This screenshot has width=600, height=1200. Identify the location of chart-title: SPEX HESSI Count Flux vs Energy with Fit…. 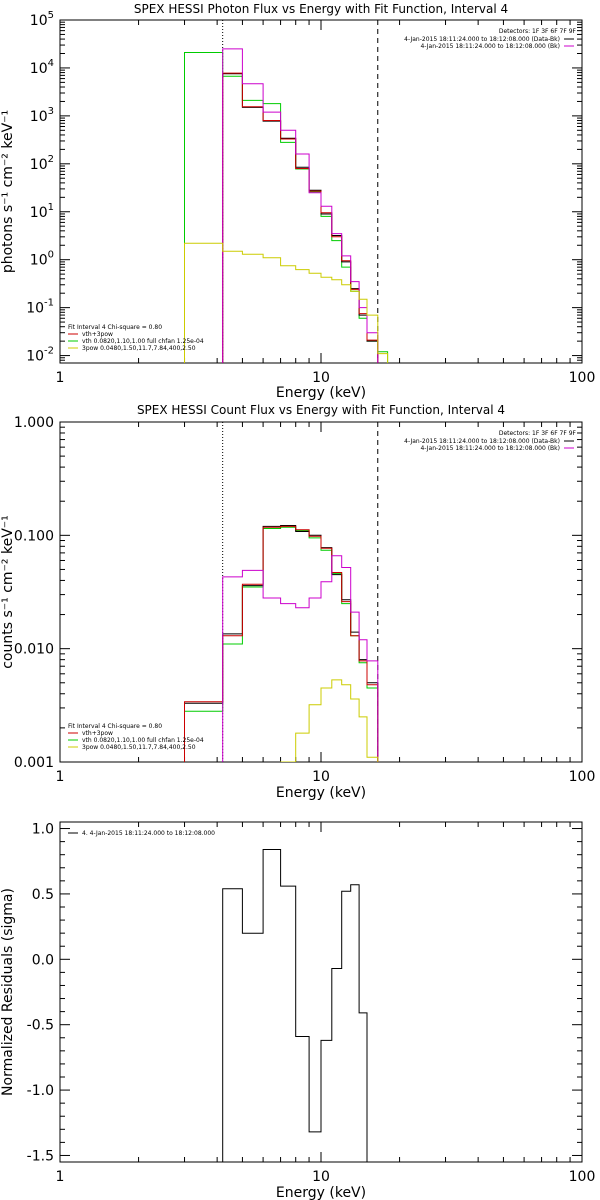
(321, 410).